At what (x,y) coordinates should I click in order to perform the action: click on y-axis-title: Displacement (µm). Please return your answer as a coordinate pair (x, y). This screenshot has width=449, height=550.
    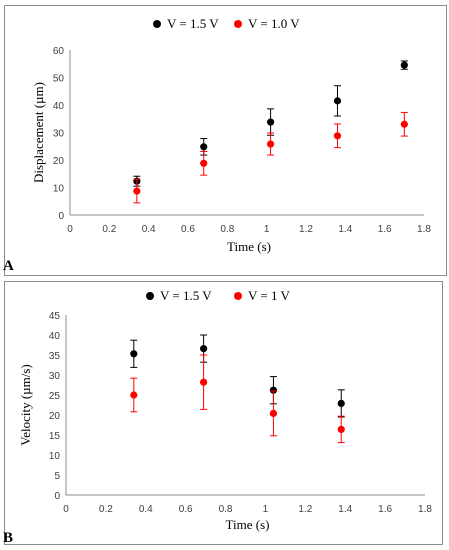
    Looking at the image, I should click on (38, 132).